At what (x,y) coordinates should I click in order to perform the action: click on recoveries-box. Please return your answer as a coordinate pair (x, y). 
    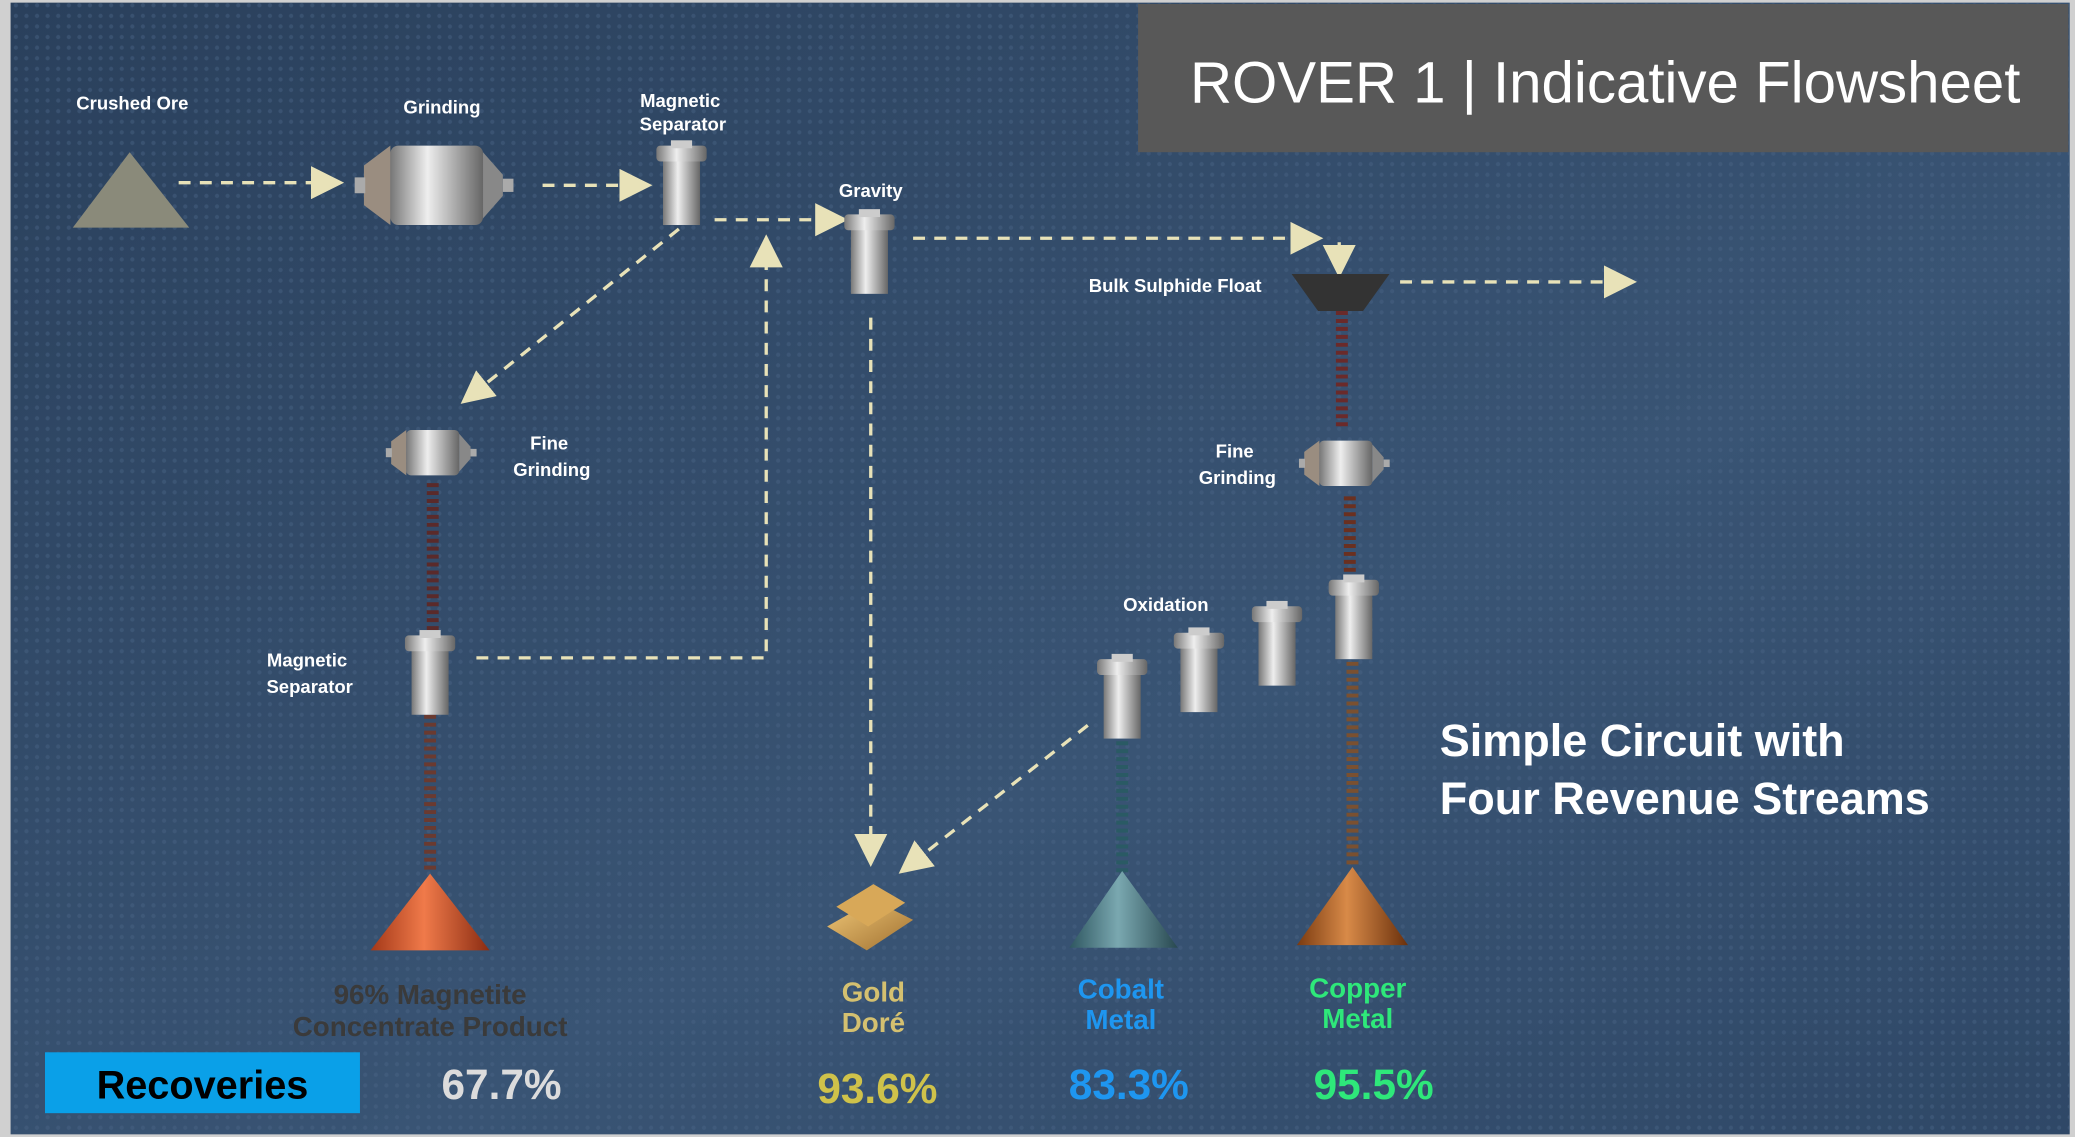
    Looking at the image, I should click on (202, 1083).